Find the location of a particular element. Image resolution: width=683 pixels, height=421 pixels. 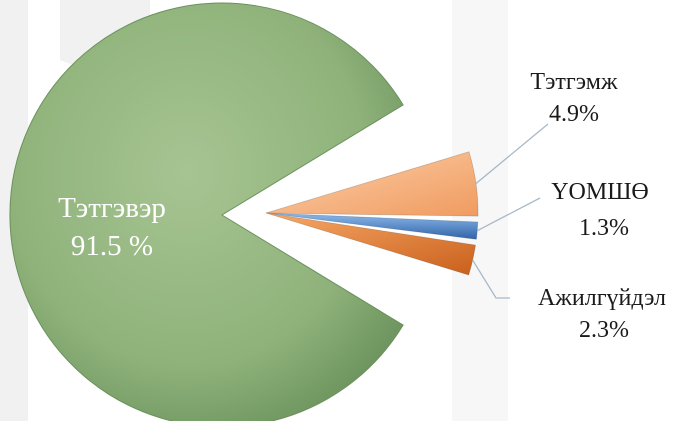

slice-value-tetgemj: 4.9% is located at coordinates (574, 114).